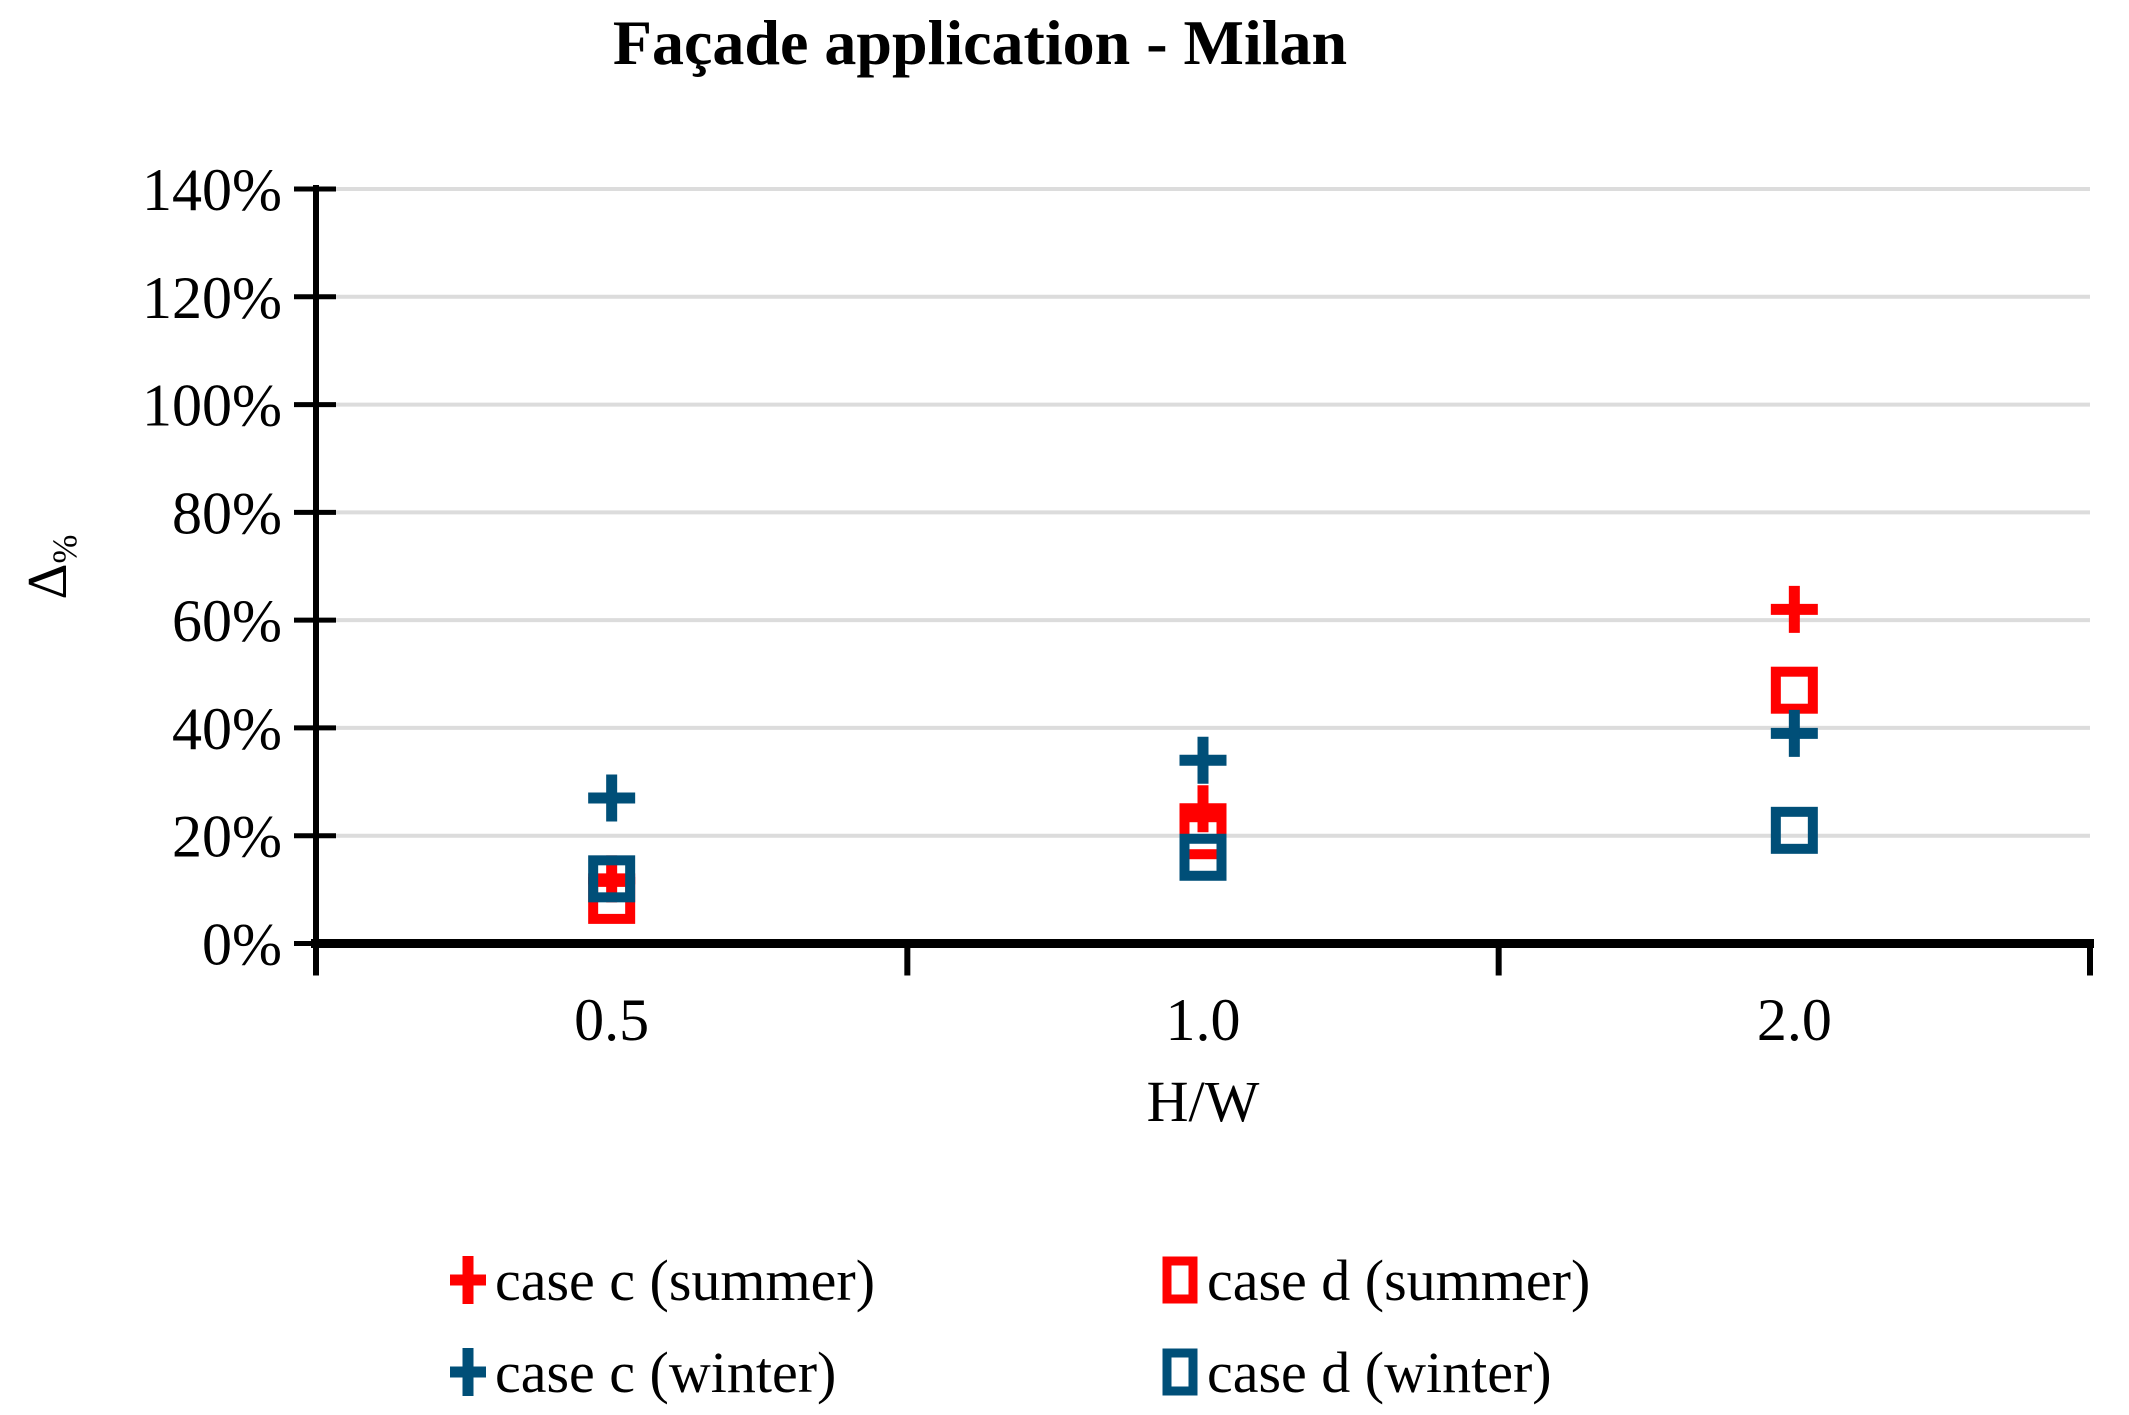 The height and width of the screenshot is (1415, 2129). I want to click on y-tick-label: 100%, so click(212, 406).